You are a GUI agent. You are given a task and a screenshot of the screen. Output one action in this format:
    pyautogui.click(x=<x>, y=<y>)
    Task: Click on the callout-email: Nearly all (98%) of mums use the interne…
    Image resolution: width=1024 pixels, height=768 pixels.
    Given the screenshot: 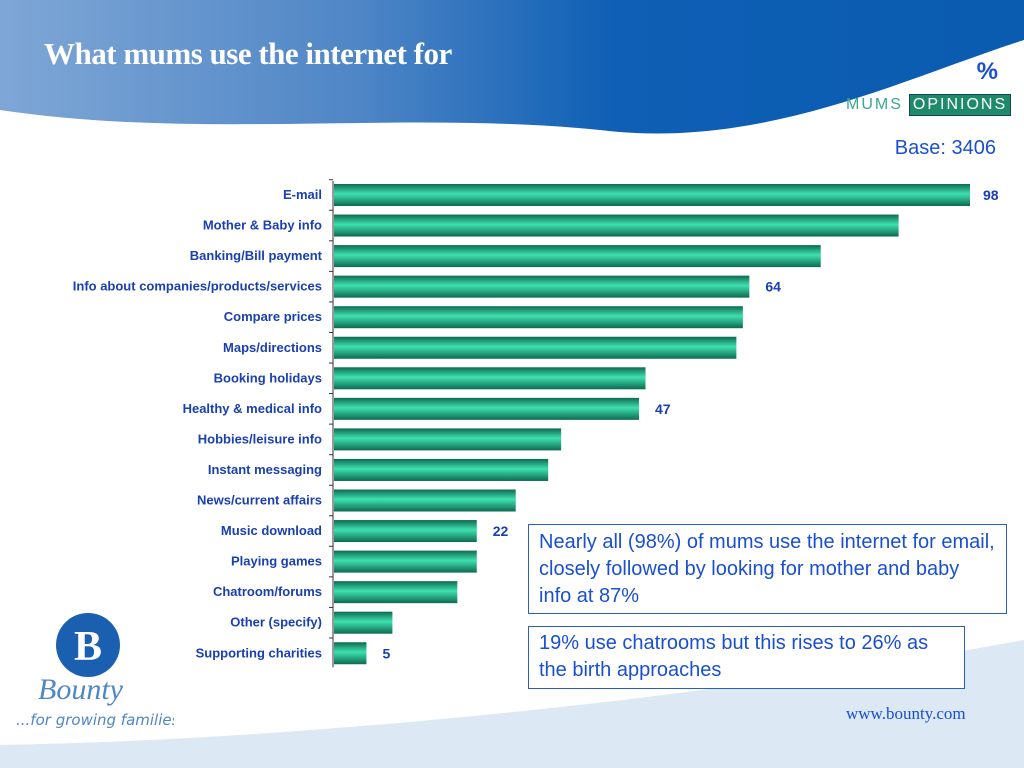 What is the action you would take?
    pyautogui.click(x=767, y=569)
    